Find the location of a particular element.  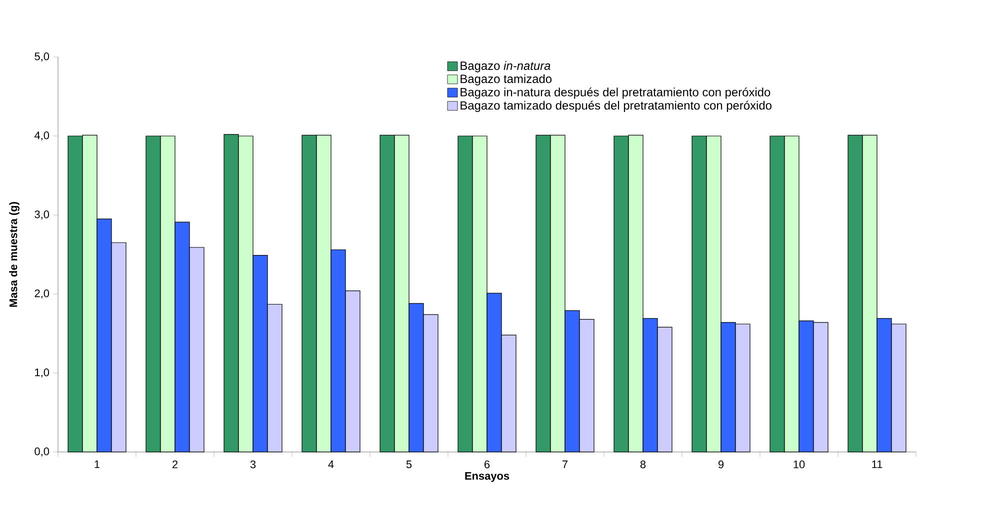

y-tick-label: 2,0 is located at coordinates (42, 294).